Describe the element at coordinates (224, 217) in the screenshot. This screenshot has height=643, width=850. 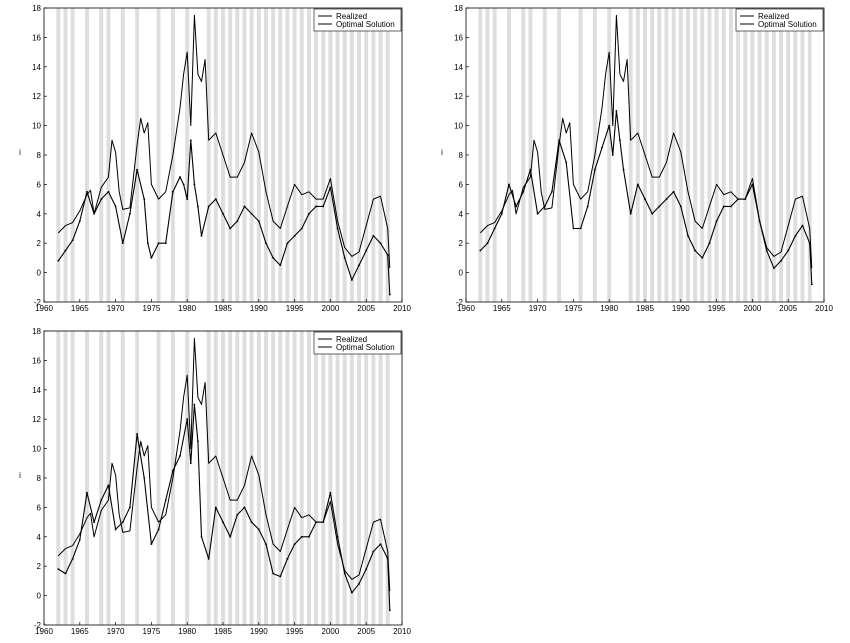
I see `series-line-optimal-solution` at that location.